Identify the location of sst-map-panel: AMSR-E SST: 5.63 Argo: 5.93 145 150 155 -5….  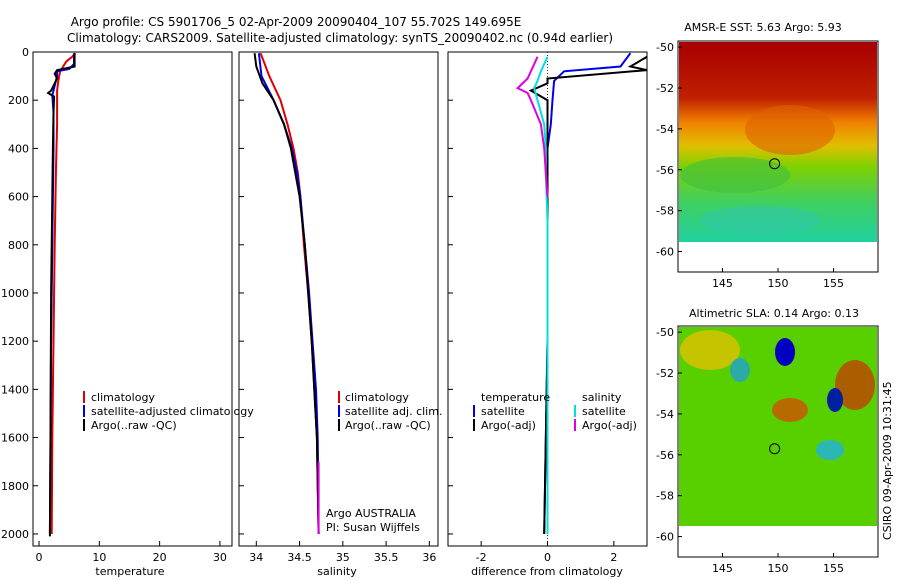
(767, 155).